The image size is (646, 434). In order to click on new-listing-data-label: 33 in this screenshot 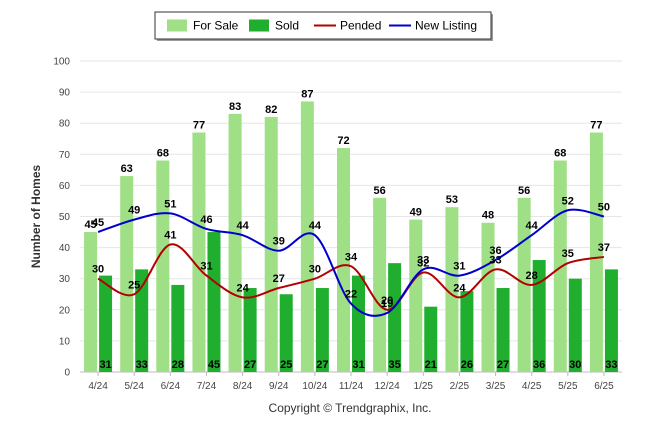, I will do `click(423, 260)`.